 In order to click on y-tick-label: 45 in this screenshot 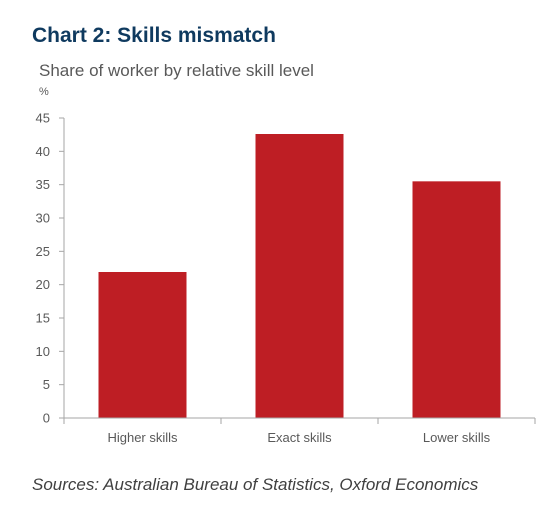, I will do `click(43, 118)`.